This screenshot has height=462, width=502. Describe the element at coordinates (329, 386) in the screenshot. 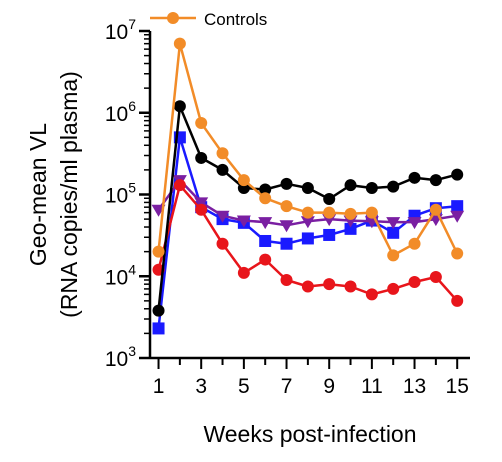

I see `x-tick-label: 9` at that location.